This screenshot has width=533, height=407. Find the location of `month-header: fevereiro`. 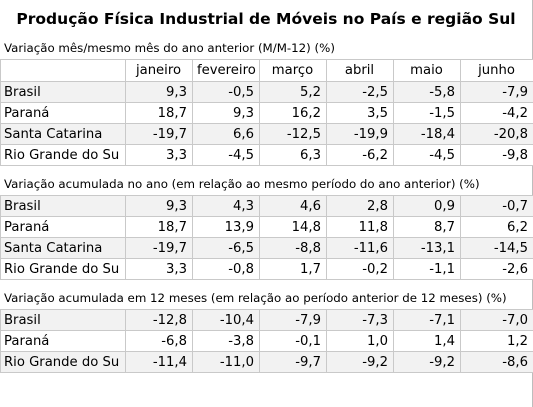

month-header: fevereiro is located at coordinates (226, 70).